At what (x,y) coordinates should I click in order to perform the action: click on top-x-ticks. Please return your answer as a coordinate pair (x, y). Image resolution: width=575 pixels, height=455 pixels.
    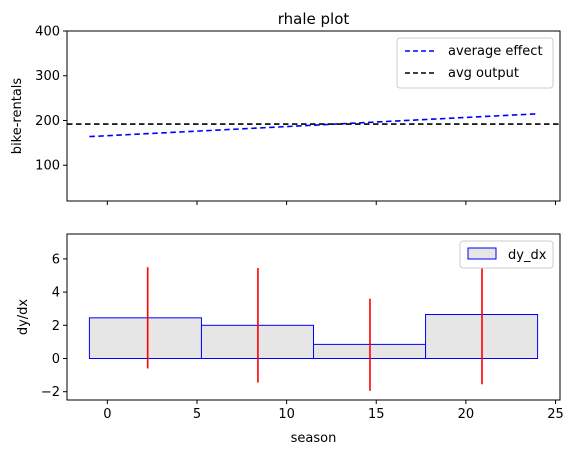
    Looking at the image, I should click on (331, 203).